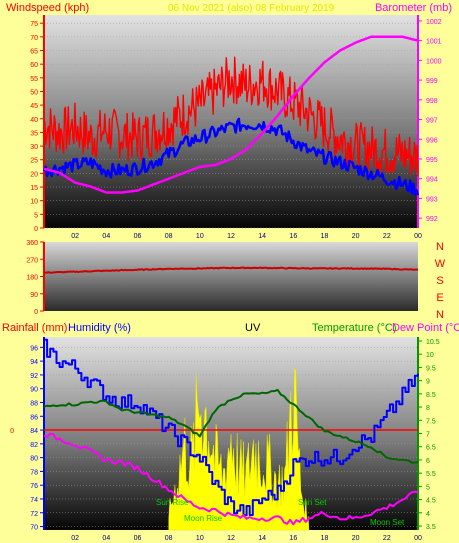 Image resolution: width=459 pixels, height=543 pixels. Describe the element at coordinates (34, 403) in the screenshot. I see `y-tick-label: 88` at that location.